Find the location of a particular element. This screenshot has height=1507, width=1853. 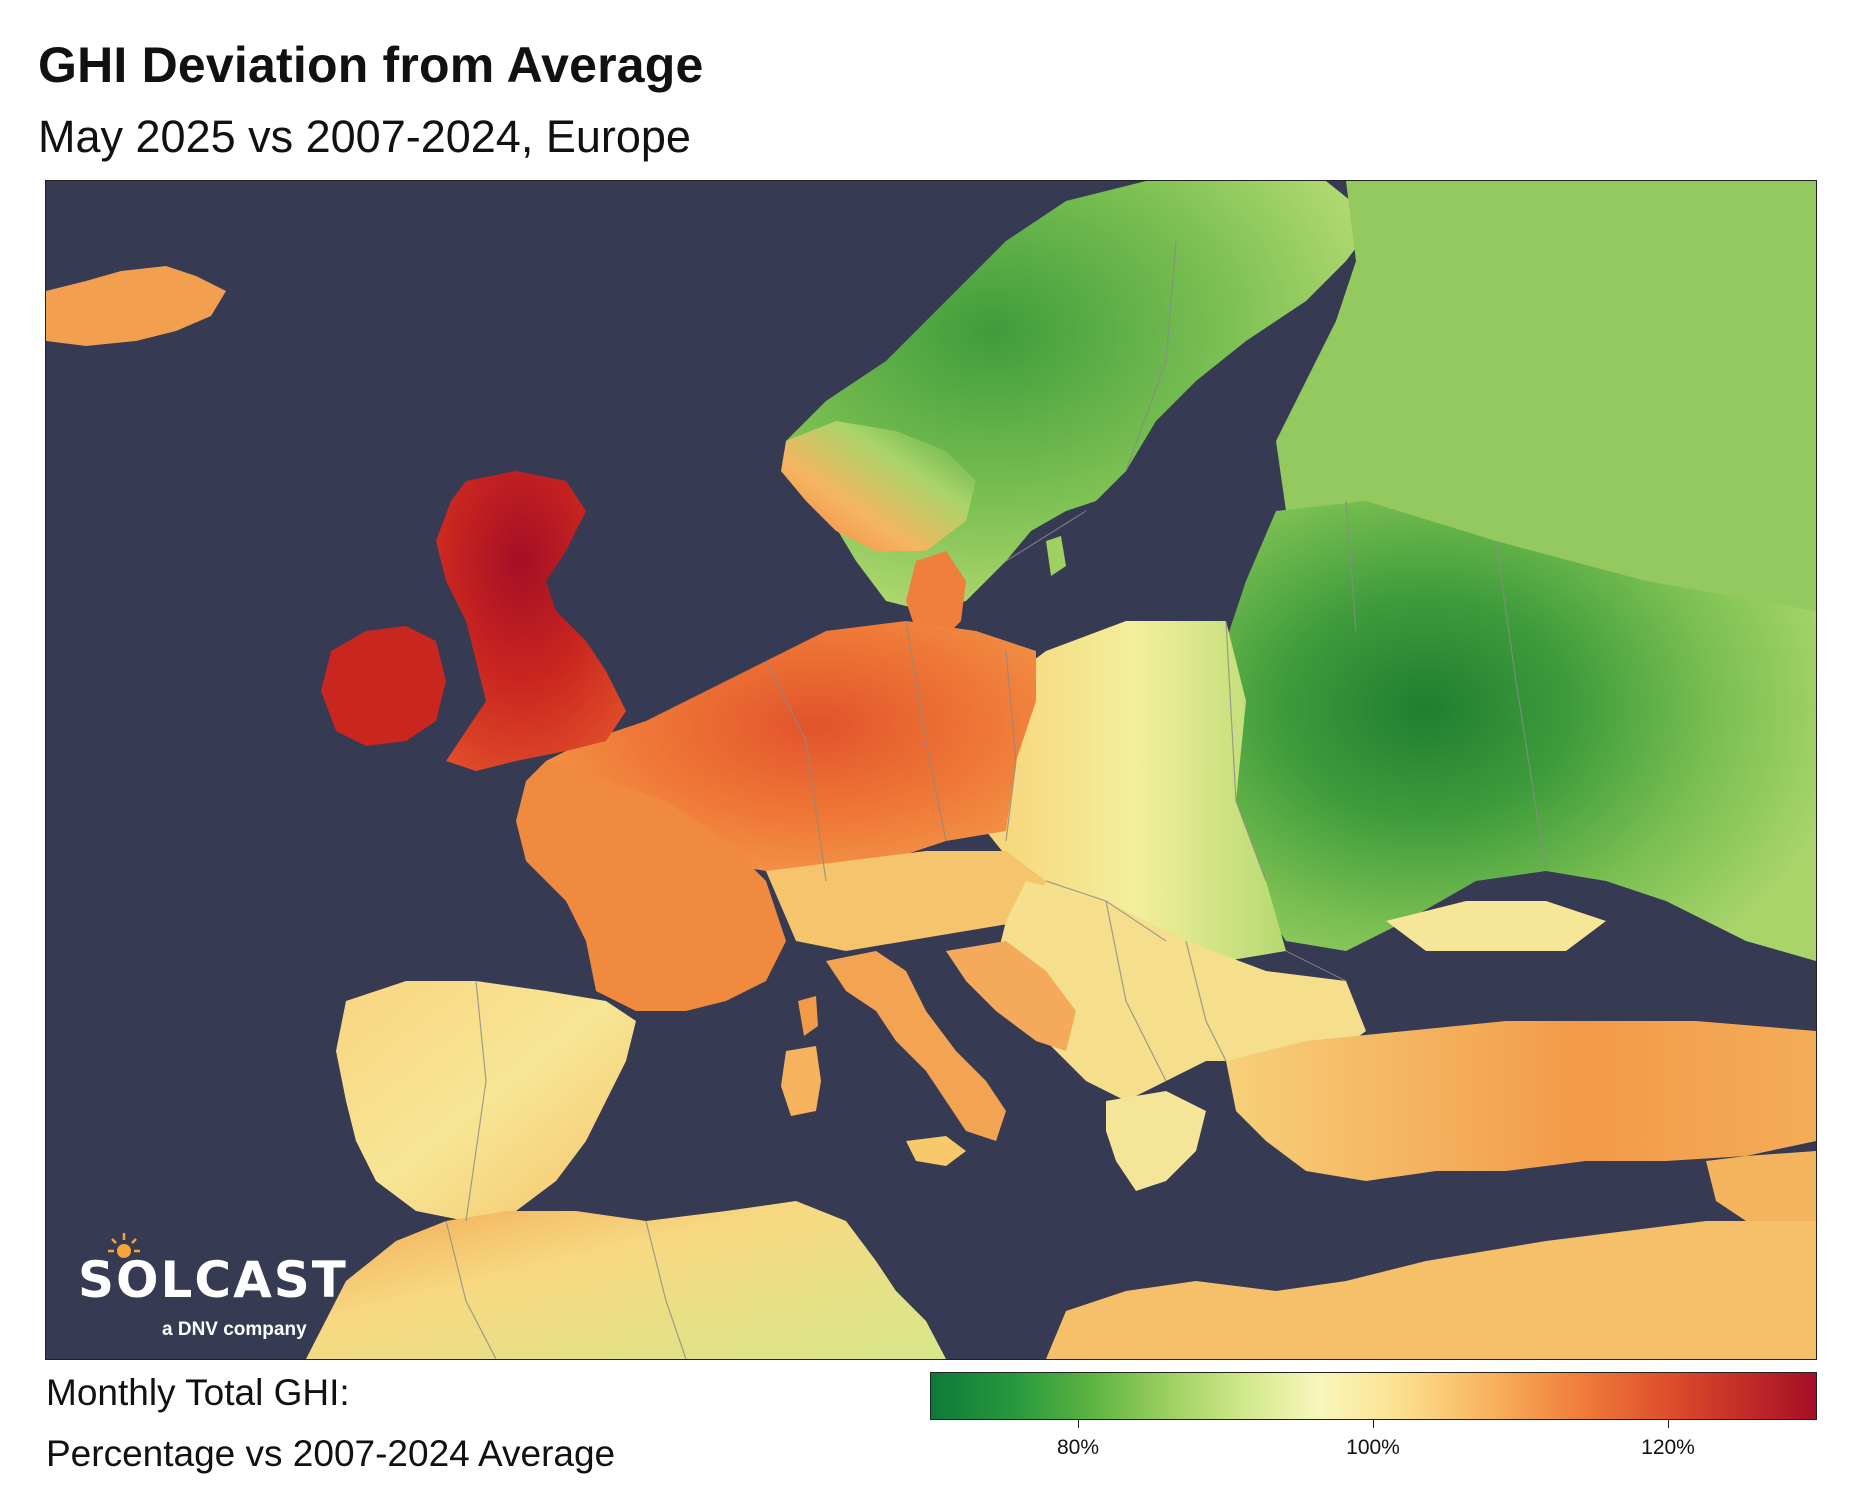

corsica-region is located at coordinates (808, 1016).